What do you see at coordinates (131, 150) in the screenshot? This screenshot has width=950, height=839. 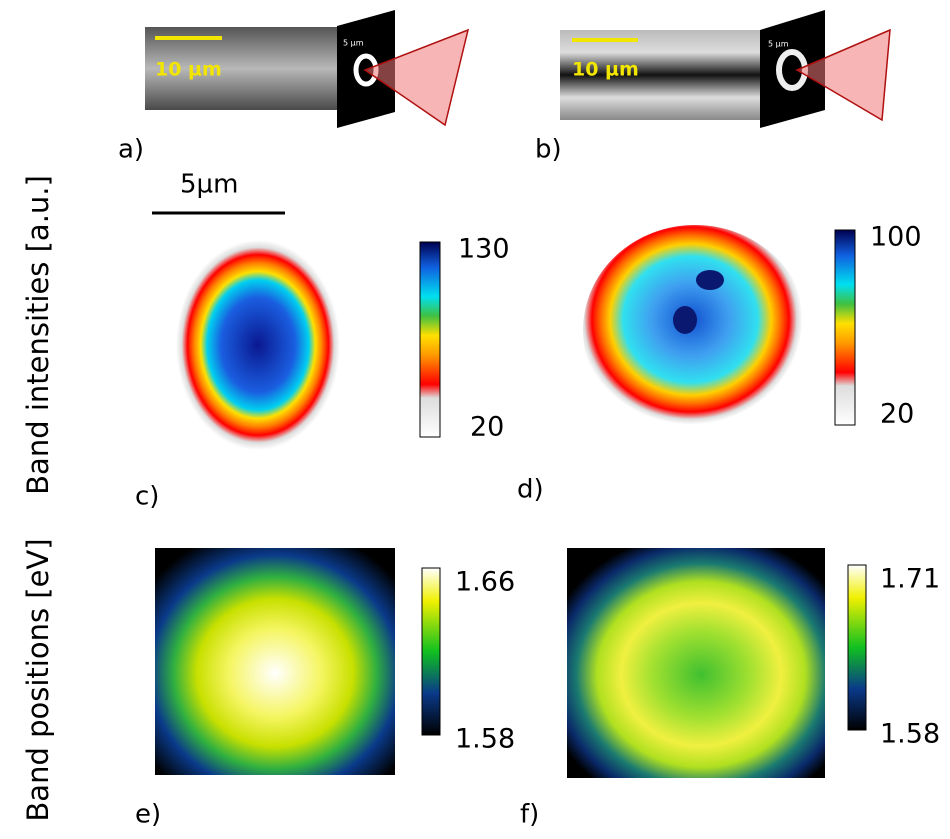 I see `panel-label: a)` at bounding box center [131, 150].